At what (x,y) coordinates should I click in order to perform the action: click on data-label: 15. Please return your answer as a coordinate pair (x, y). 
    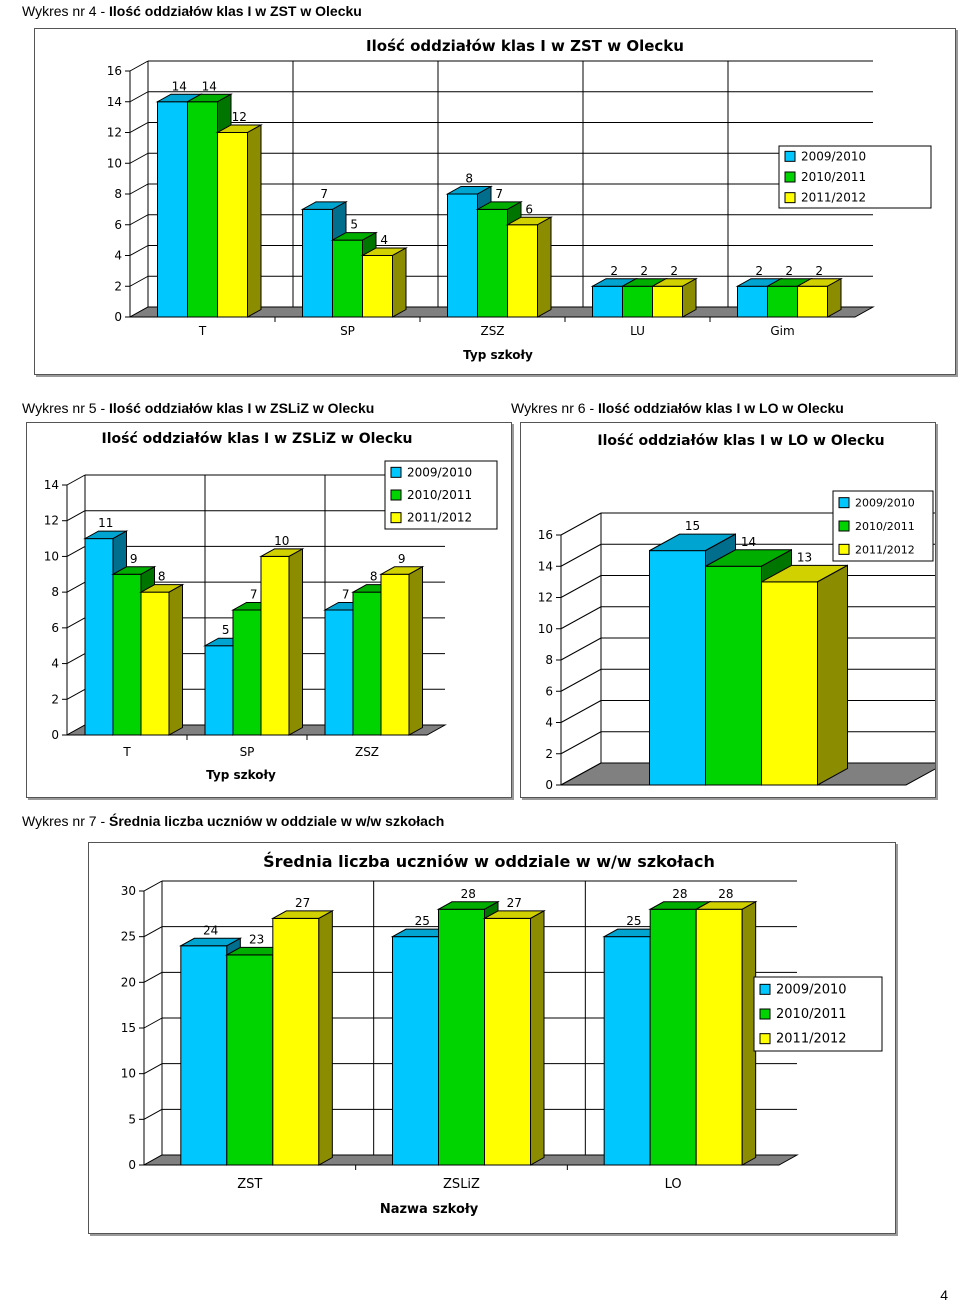
    Looking at the image, I should click on (692, 526).